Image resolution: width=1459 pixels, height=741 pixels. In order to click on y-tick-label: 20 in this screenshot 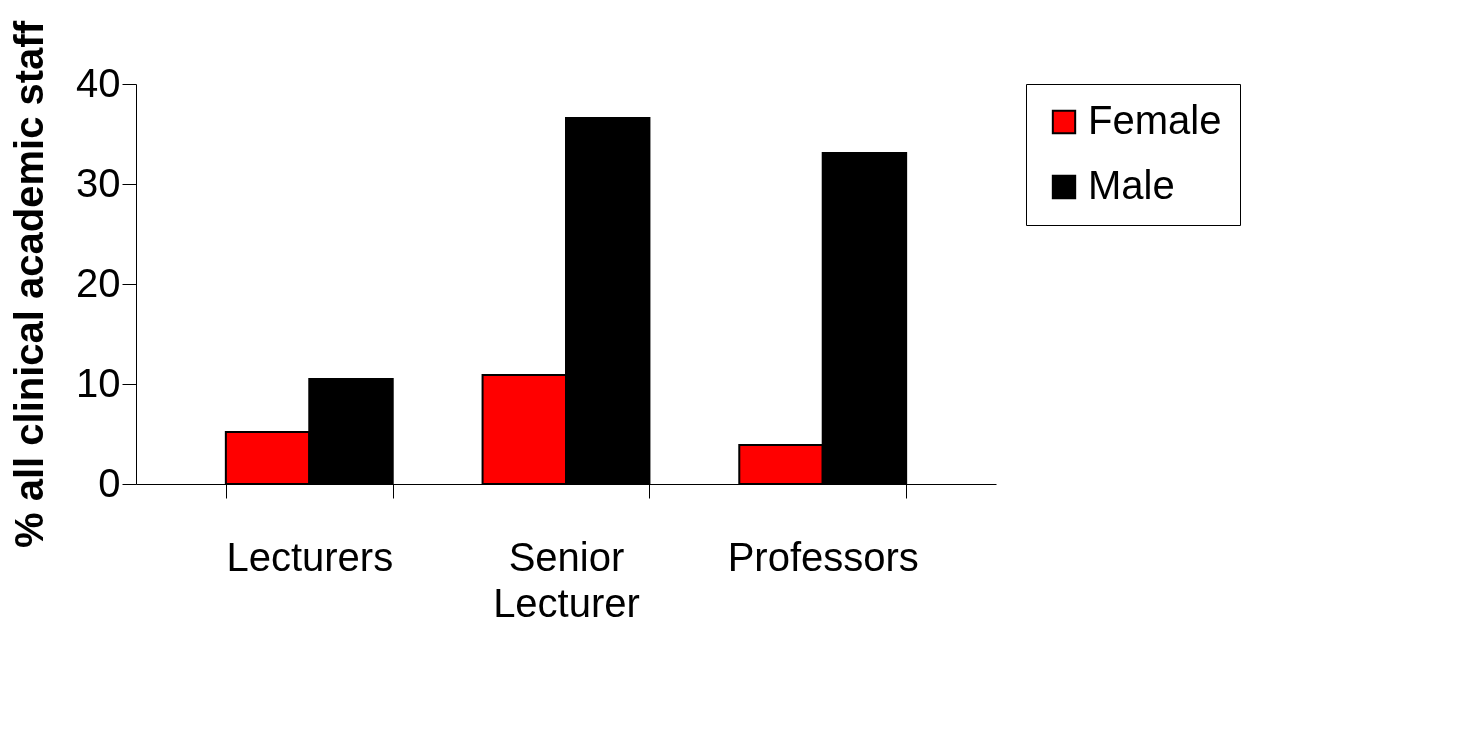, I will do `click(98, 282)`.